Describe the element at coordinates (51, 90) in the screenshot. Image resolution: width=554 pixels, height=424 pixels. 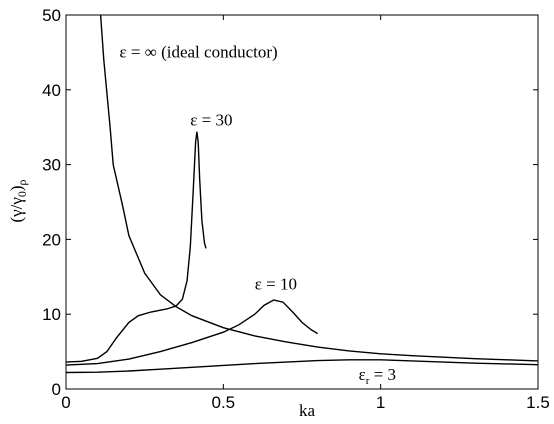
I see `y-tick-label: 40` at that location.